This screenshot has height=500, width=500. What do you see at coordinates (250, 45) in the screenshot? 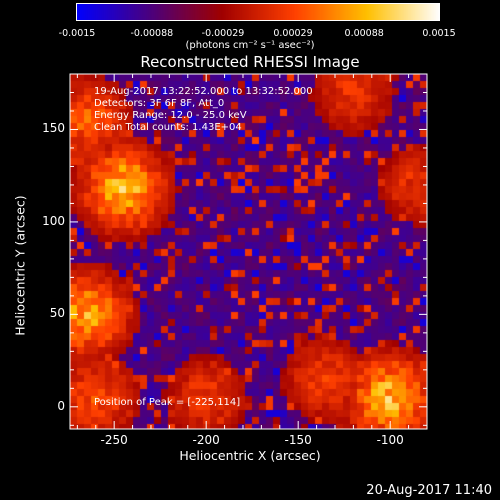
I see `colorbar-units: (photons cm⁻² s⁻¹ asec⁻²)` at bounding box center [250, 45].